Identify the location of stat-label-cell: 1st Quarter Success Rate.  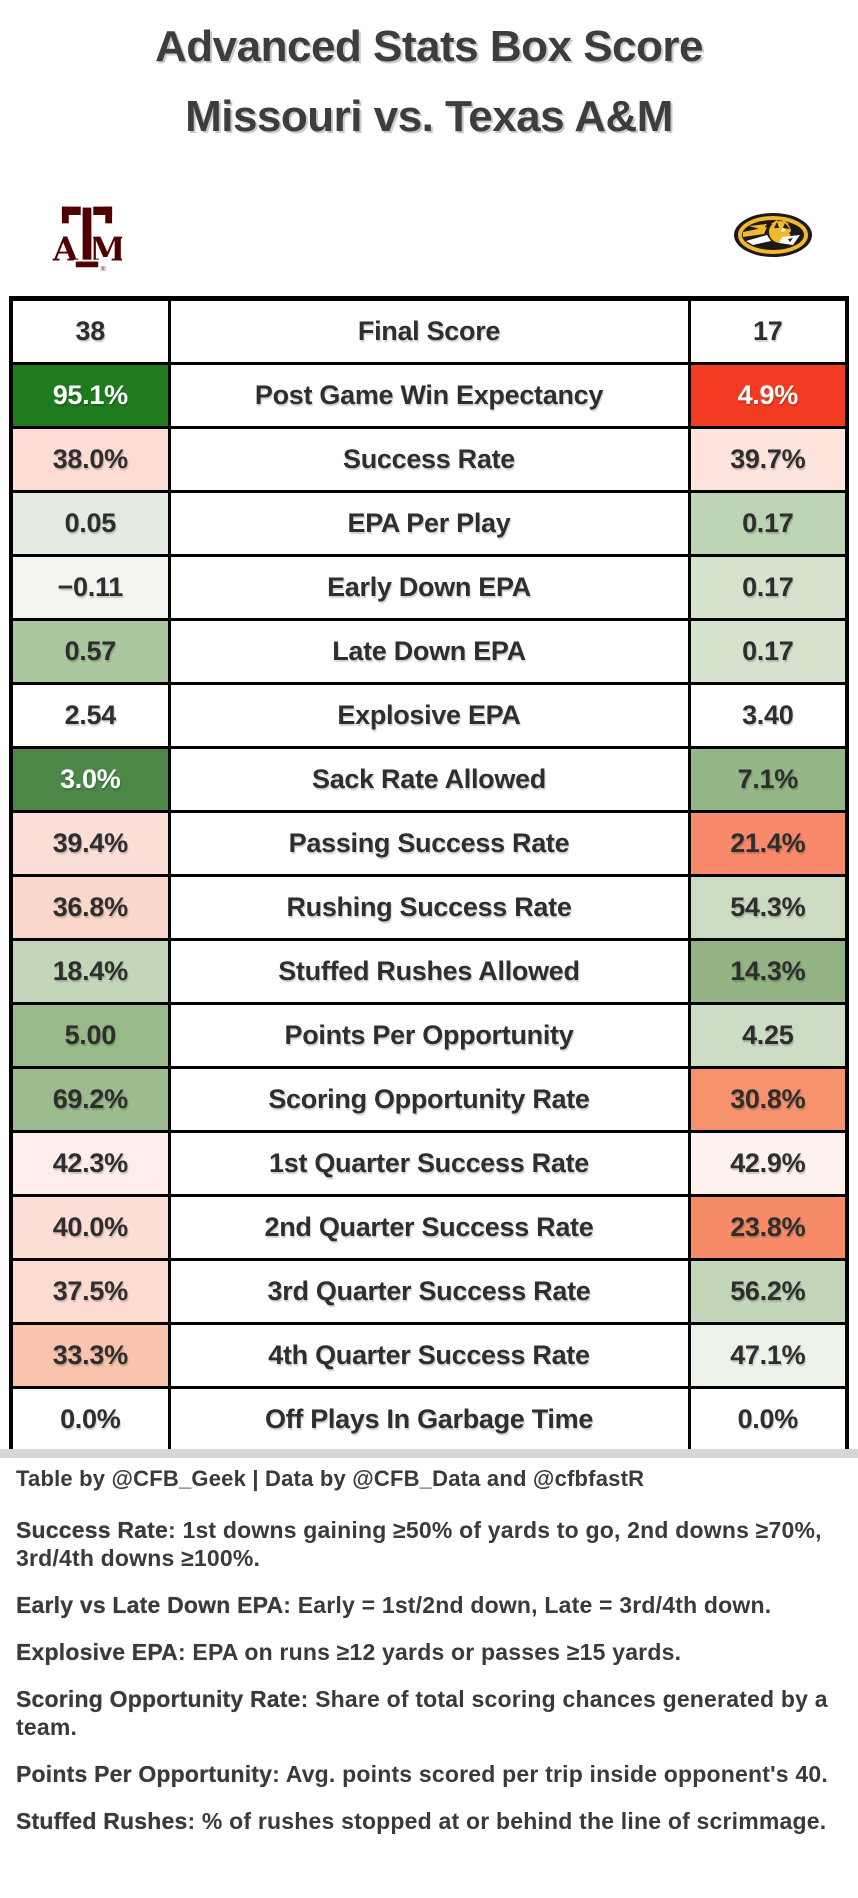
(429, 1163).